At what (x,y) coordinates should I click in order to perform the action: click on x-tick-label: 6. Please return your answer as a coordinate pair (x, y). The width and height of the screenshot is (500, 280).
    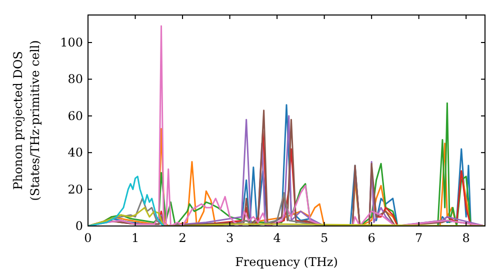
    Looking at the image, I should click on (372, 238).